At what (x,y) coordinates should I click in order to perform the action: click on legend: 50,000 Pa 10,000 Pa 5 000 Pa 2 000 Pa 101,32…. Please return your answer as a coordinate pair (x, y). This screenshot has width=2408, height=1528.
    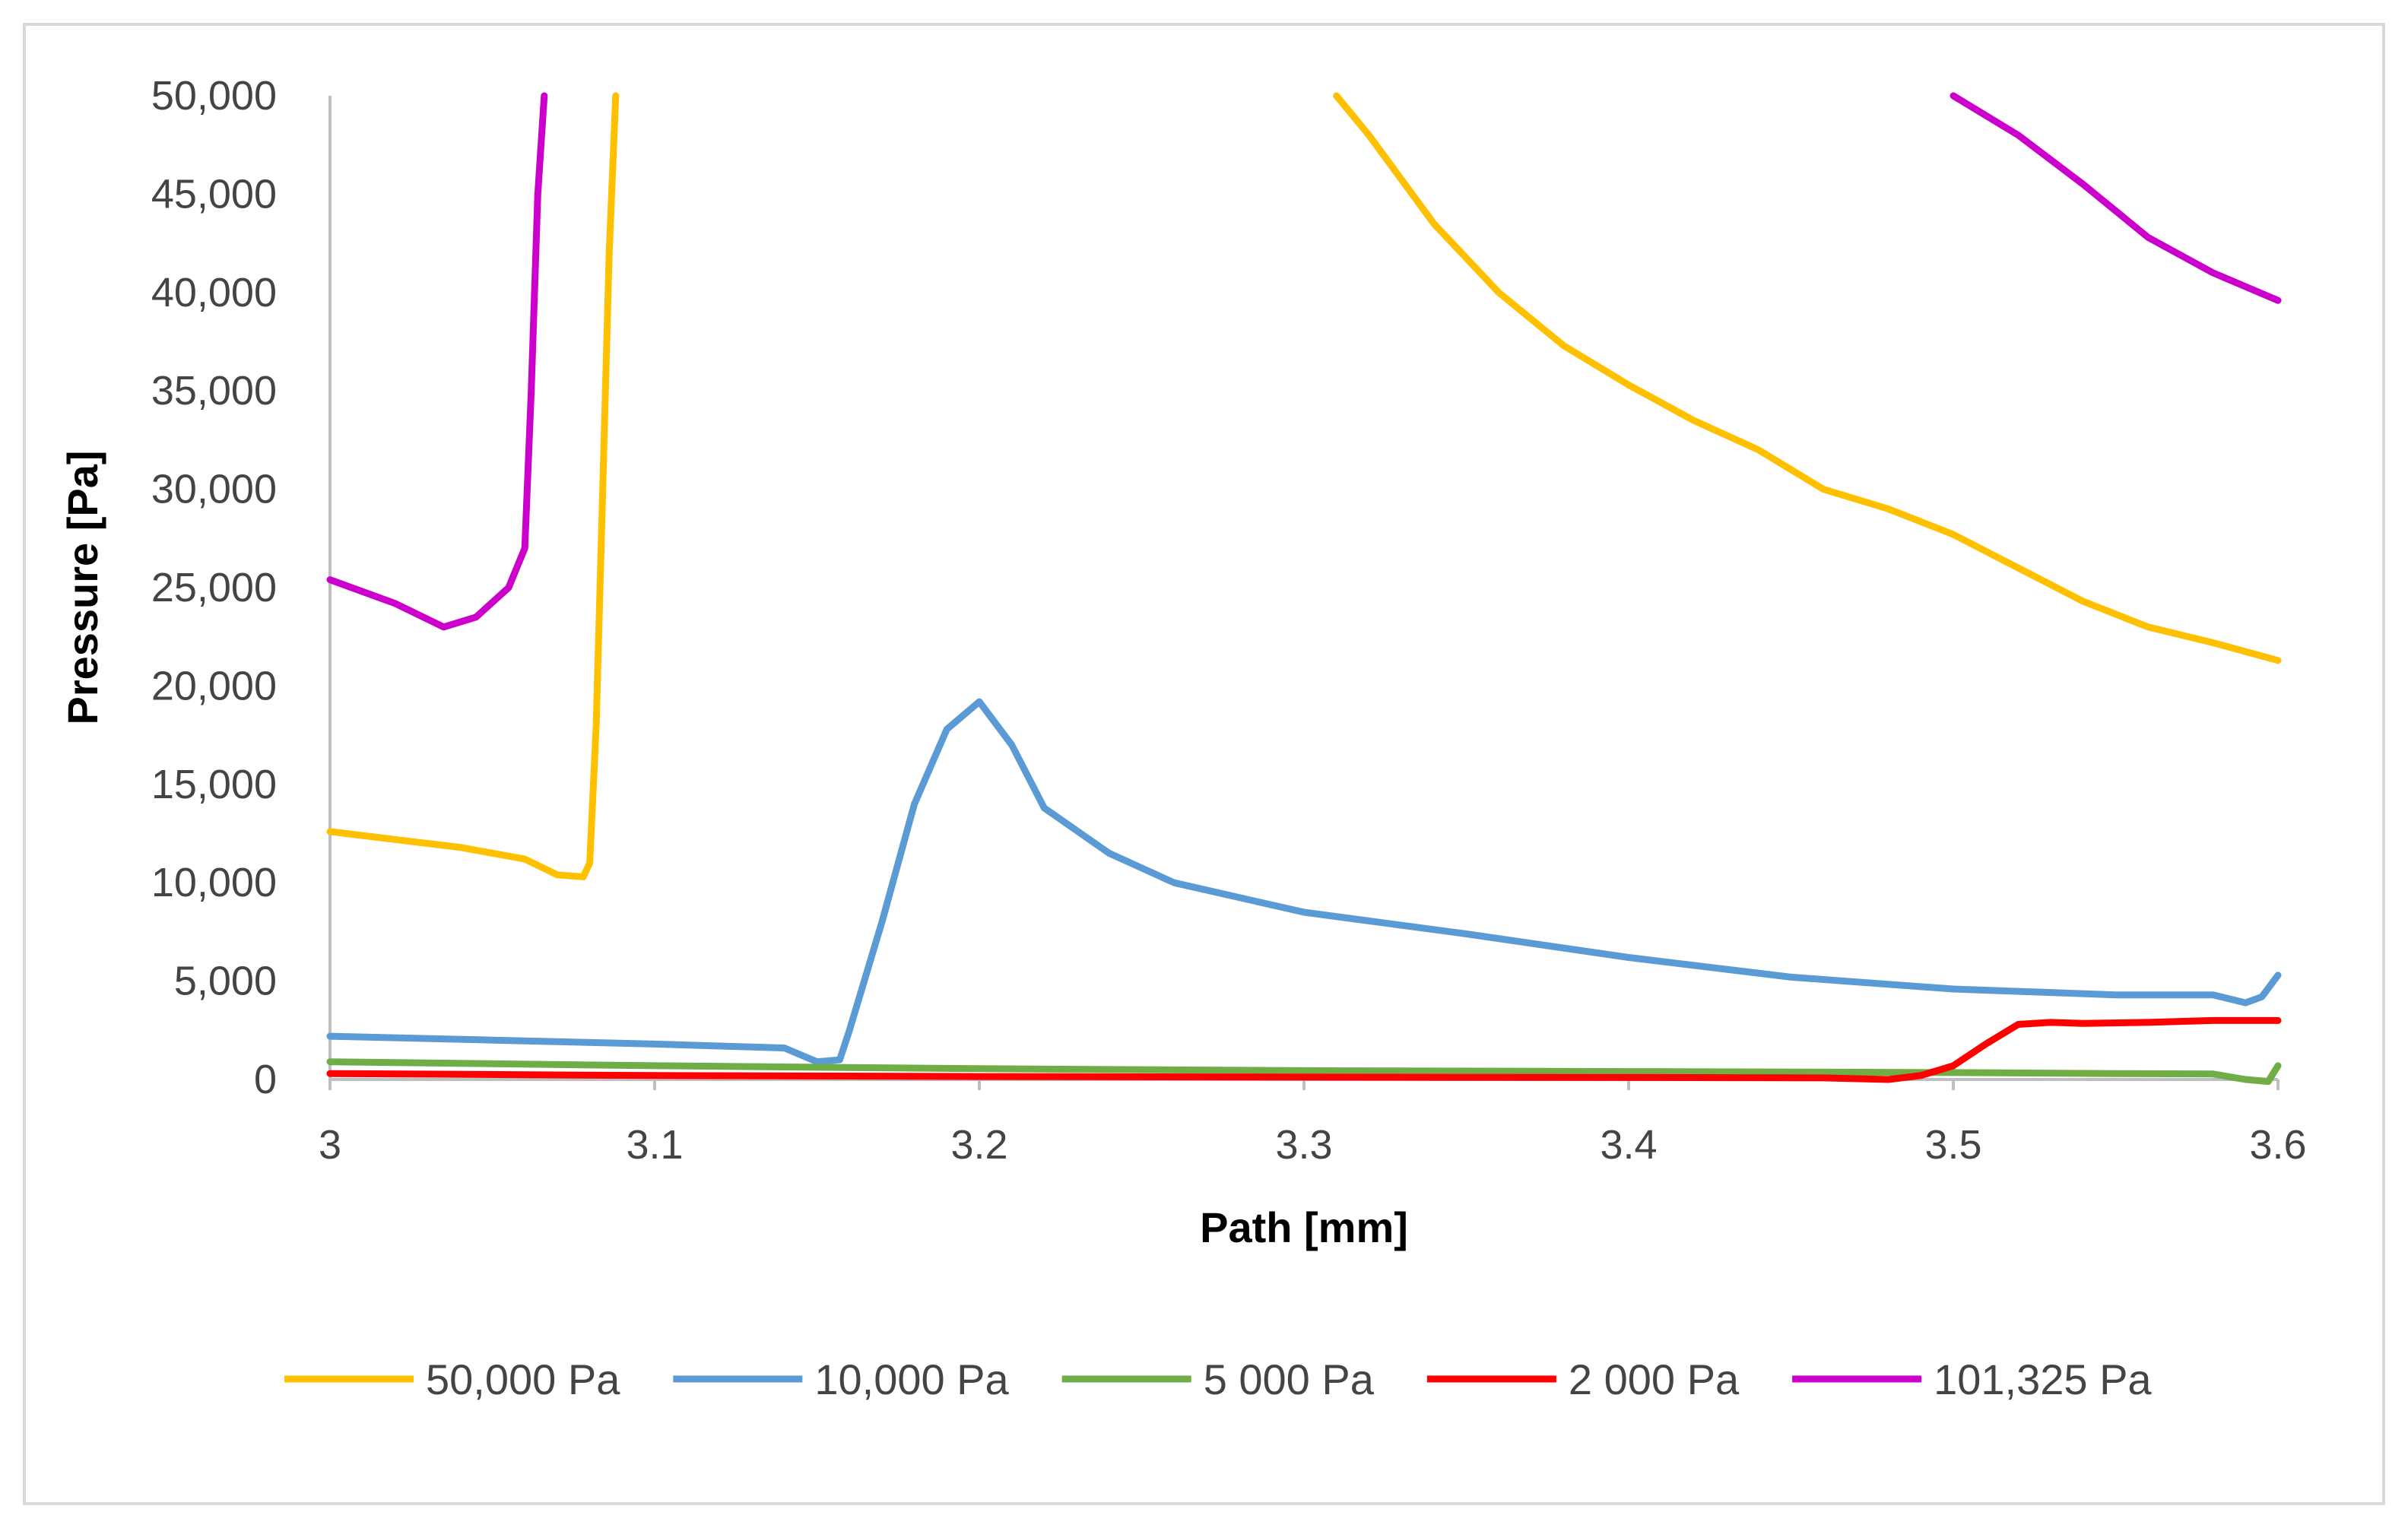
    Looking at the image, I should click on (1218, 1379).